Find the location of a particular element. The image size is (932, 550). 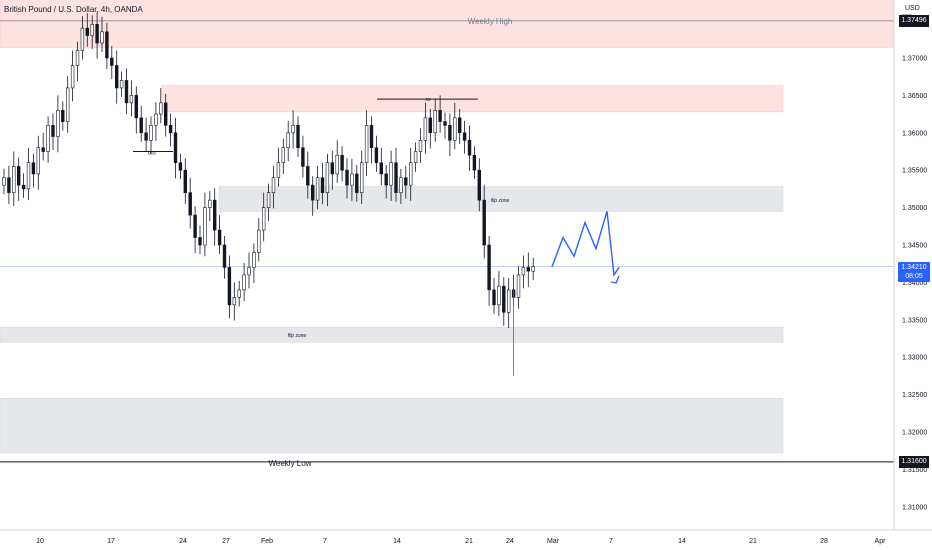

price-tick: 1.31500 is located at coordinates (914, 470).